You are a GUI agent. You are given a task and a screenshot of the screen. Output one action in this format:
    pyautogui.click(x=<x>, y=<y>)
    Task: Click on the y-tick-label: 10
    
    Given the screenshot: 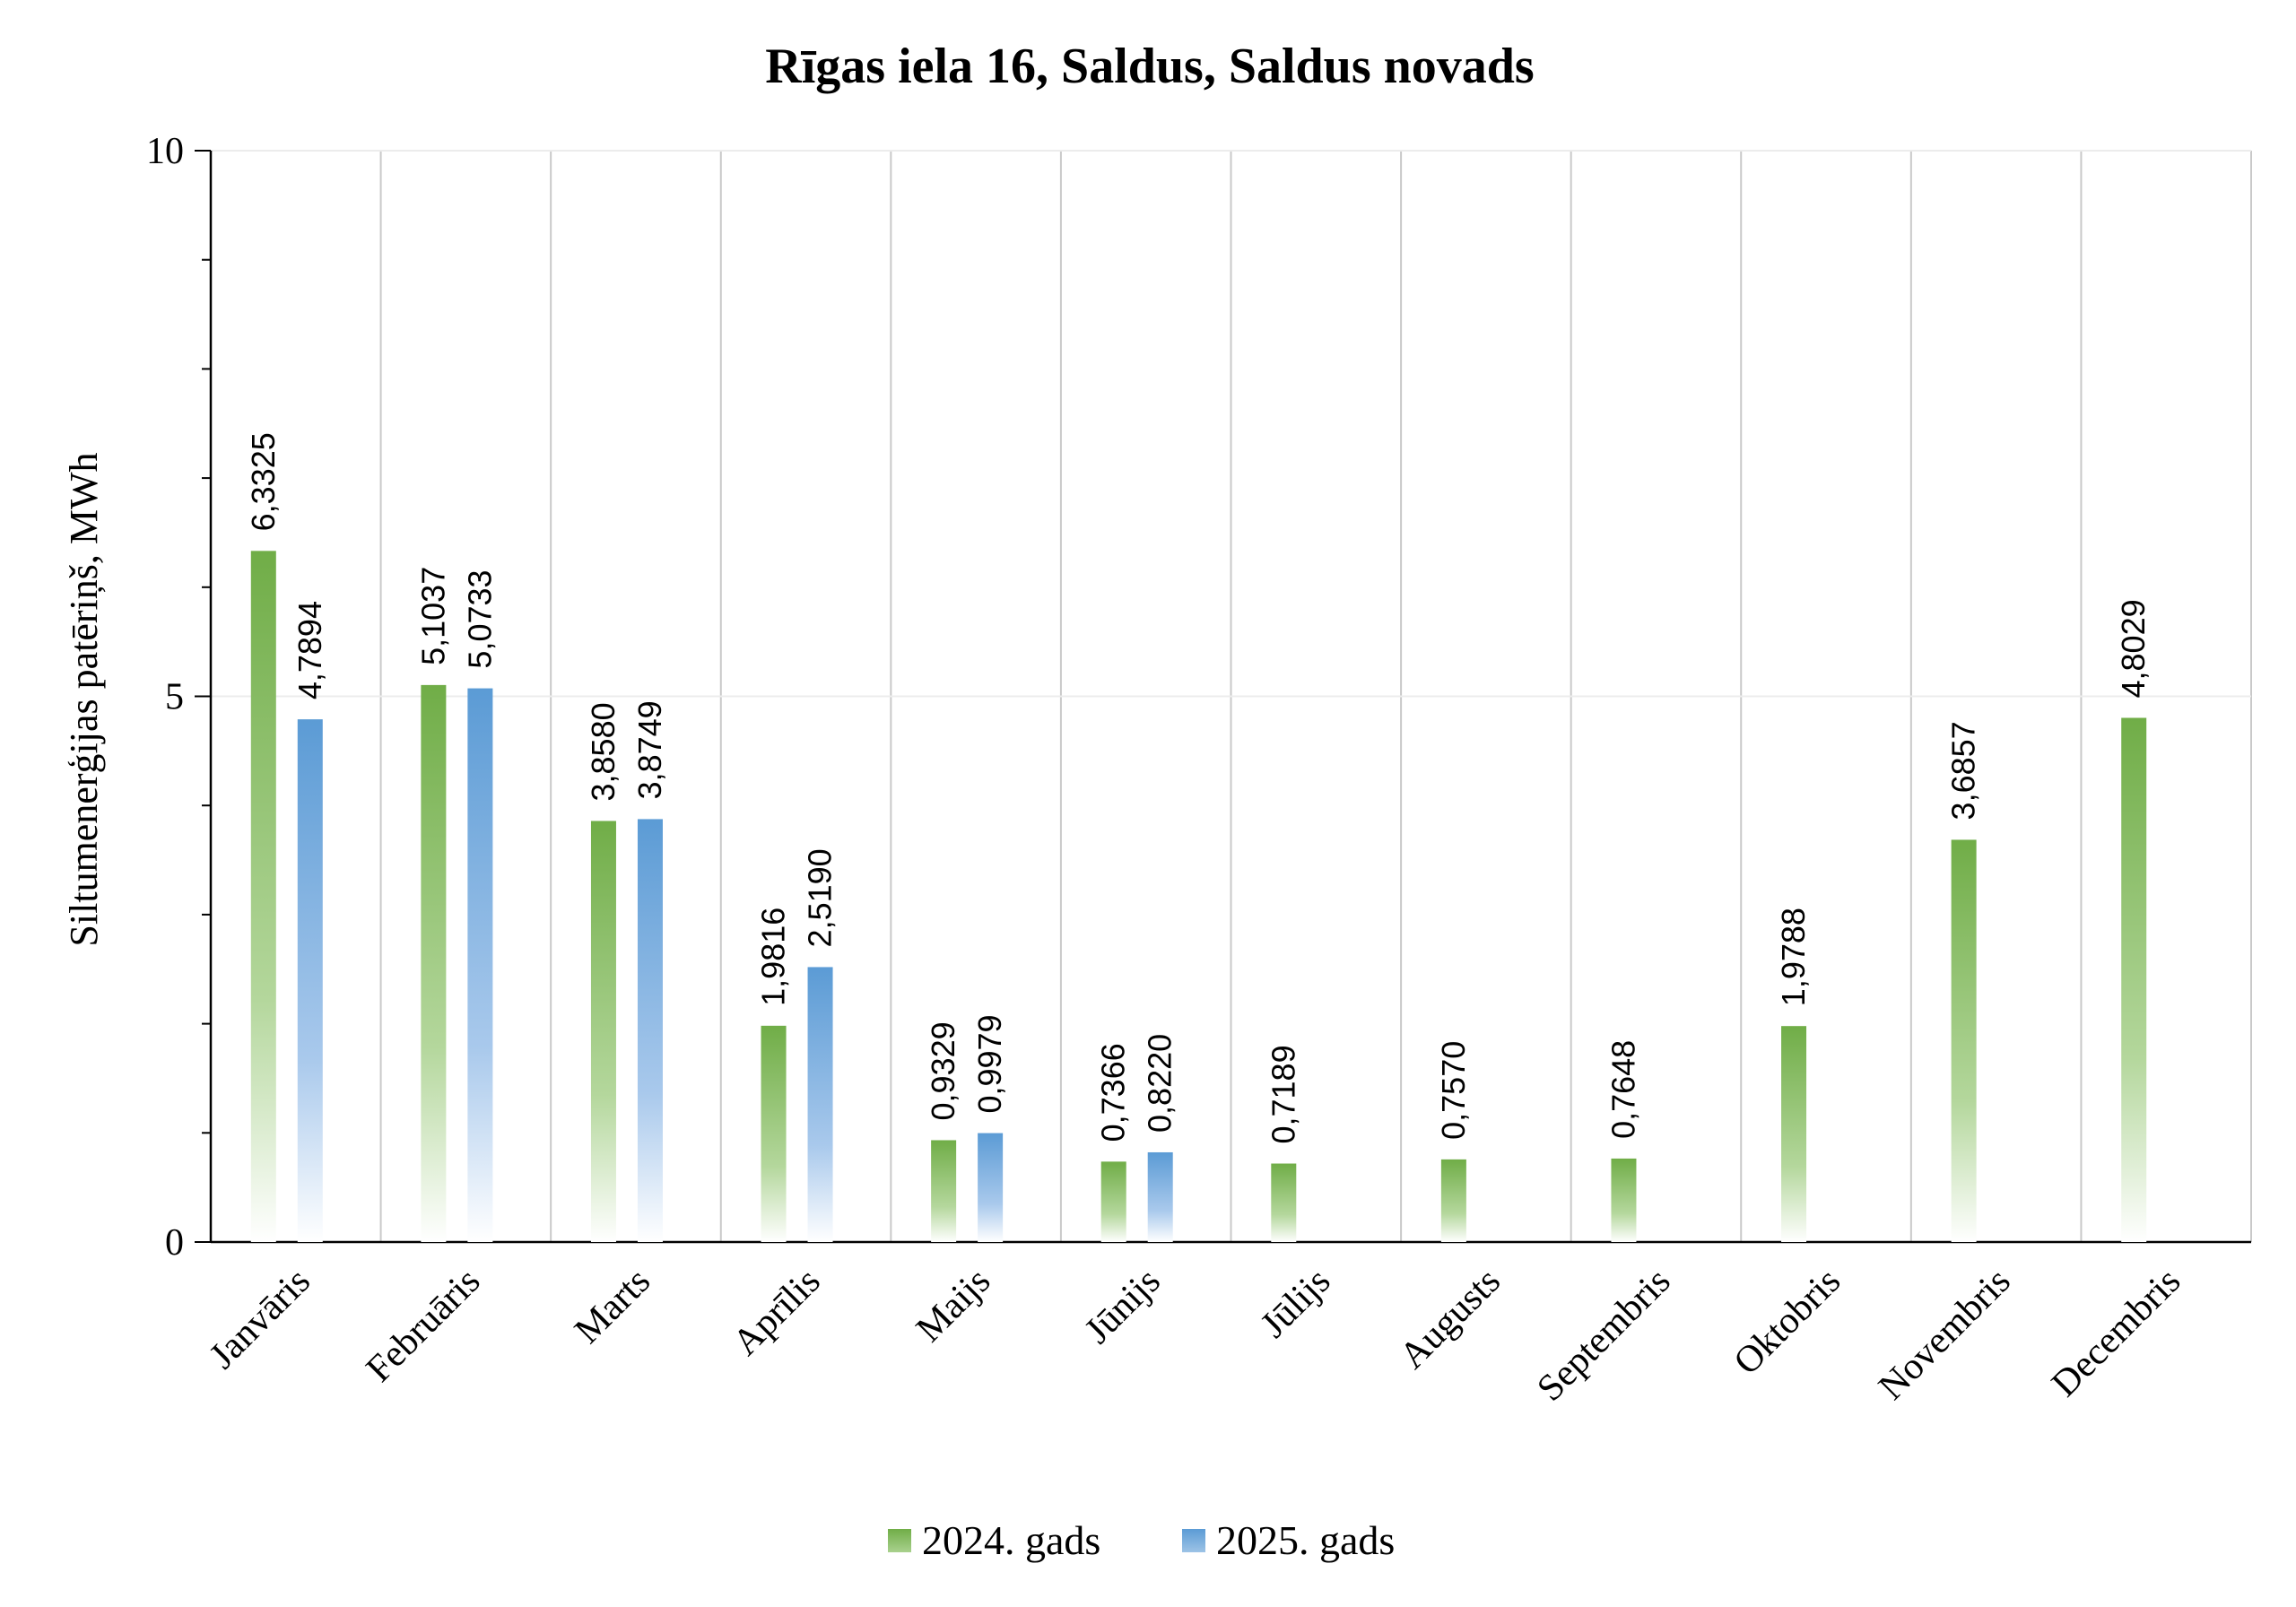 What is the action you would take?
    pyautogui.click(x=165, y=152)
    